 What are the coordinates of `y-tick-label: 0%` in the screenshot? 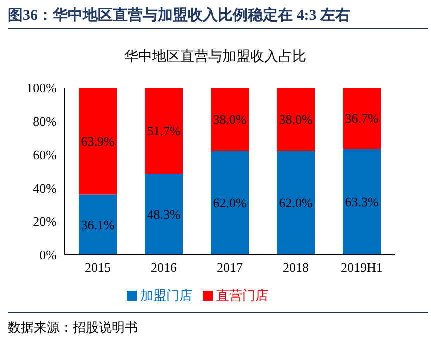 It's located at (49, 255).